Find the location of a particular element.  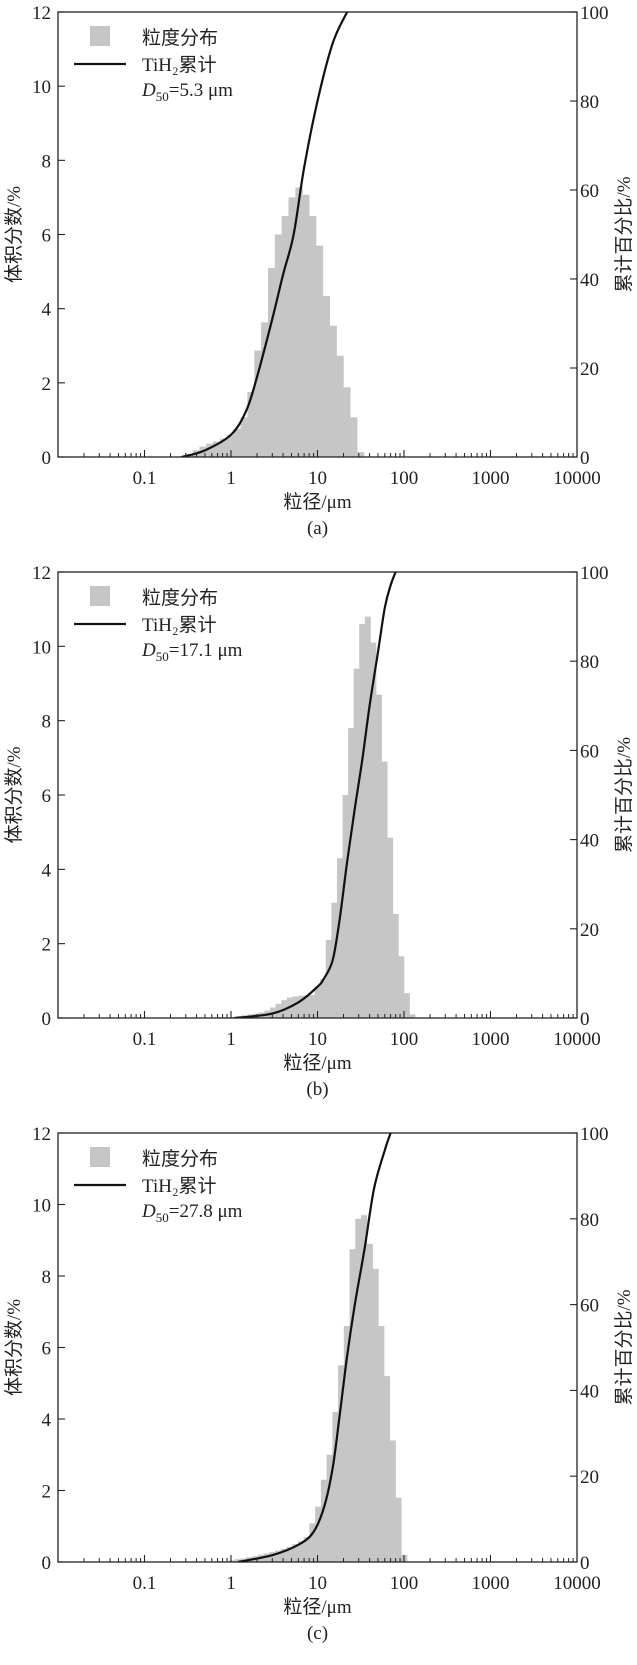

y-tick-label: 2 is located at coordinates (47, 945).